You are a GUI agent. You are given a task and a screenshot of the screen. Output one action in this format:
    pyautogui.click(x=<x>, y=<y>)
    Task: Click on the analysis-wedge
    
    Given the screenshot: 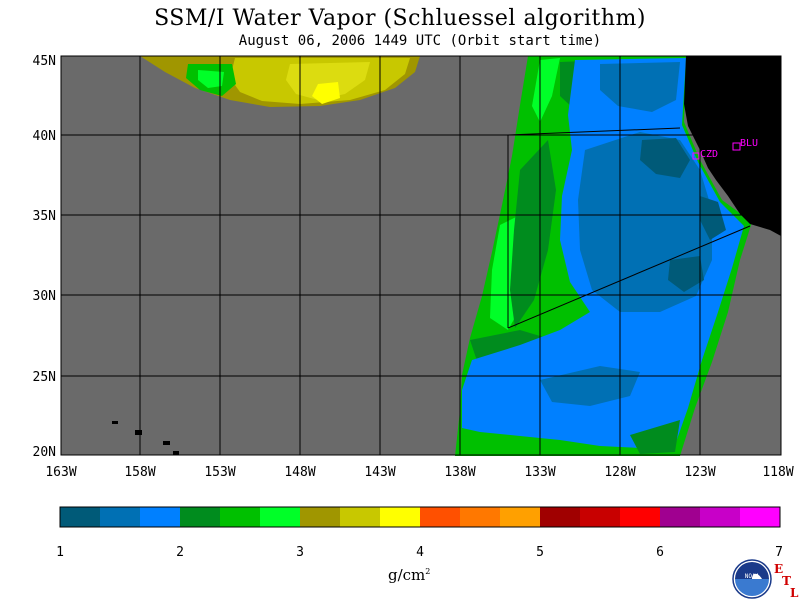 What is the action you would take?
    pyautogui.click(x=629, y=228)
    